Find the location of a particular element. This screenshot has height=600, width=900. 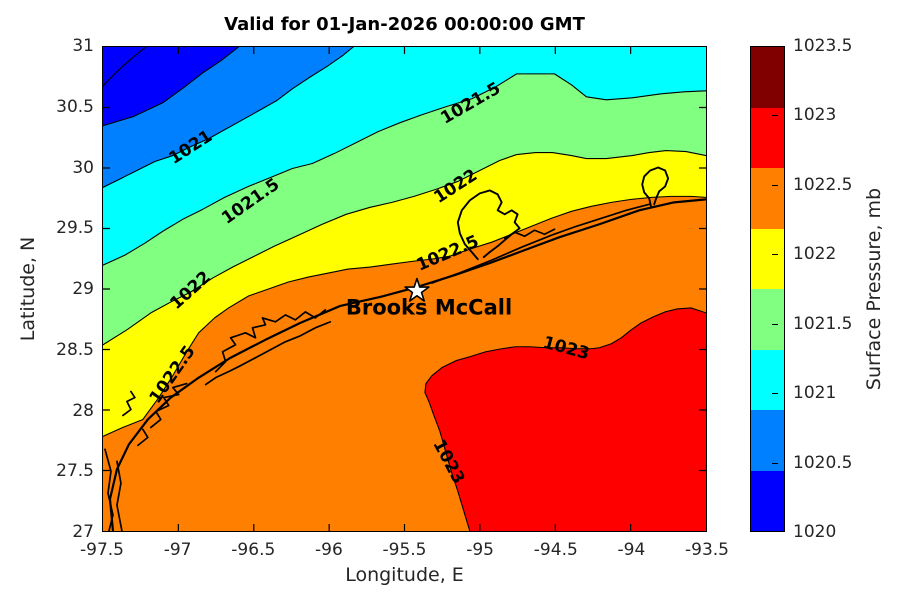

matagorda-bay-squiggle is located at coordinates (270, 341).